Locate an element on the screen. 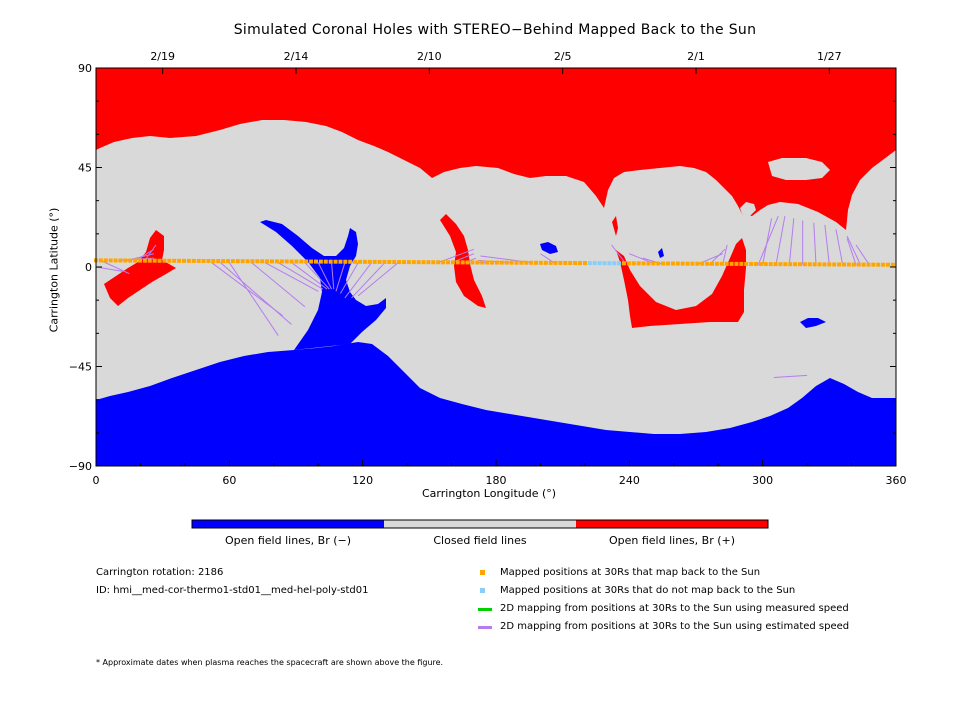 This screenshot has width=960, height=720. positive-hole-west is located at coordinates (140, 268).